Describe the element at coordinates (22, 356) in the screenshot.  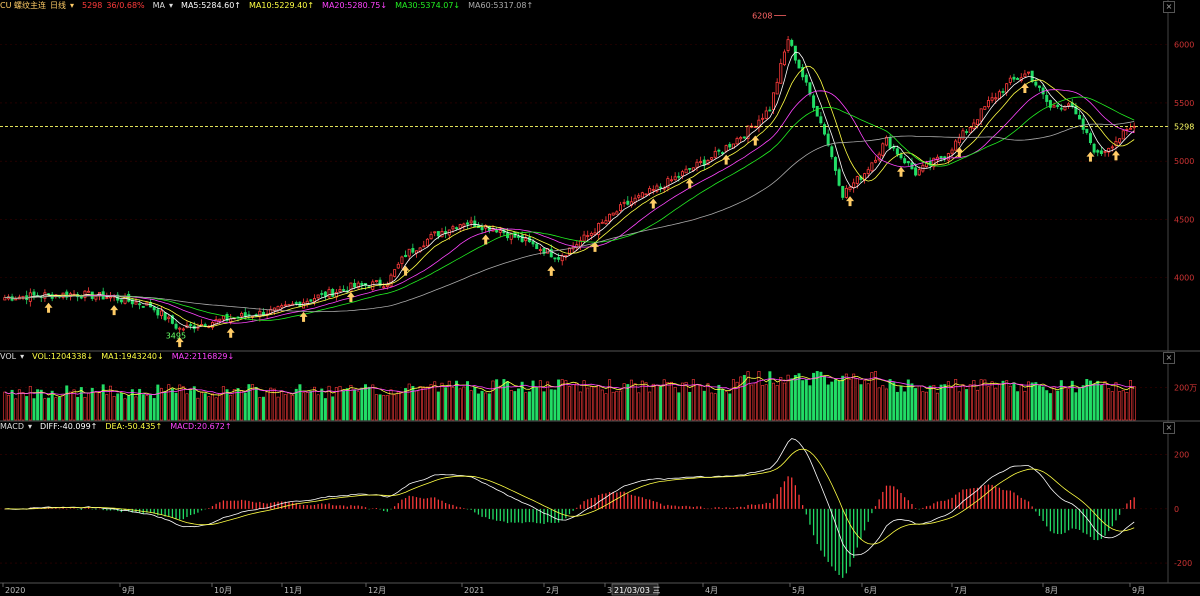
I see `vol-chevron-down-icon: ▾` at that location.